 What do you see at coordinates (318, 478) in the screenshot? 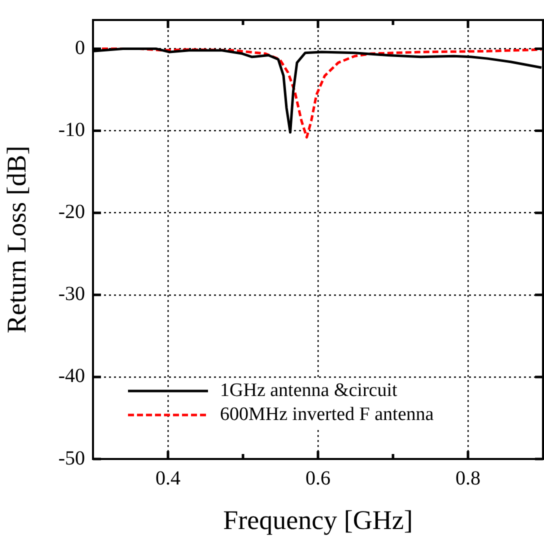
I see `x-tick-label: 0.6` at bounding box center [318, 478].